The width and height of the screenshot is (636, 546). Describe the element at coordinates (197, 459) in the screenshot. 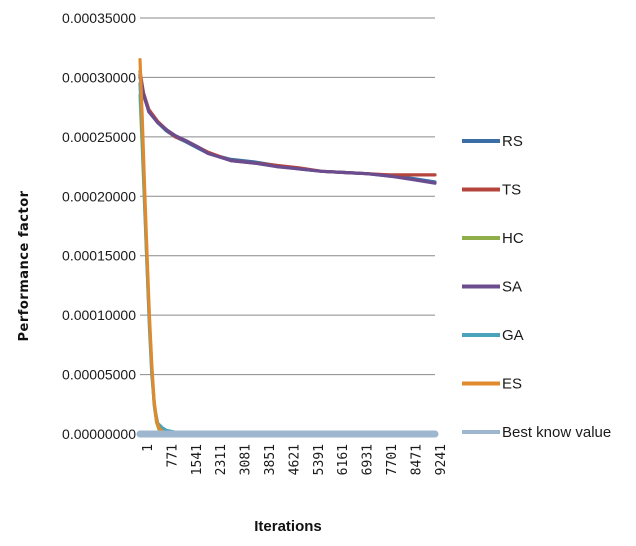

I see `x-tick-label: 1541` at that location.